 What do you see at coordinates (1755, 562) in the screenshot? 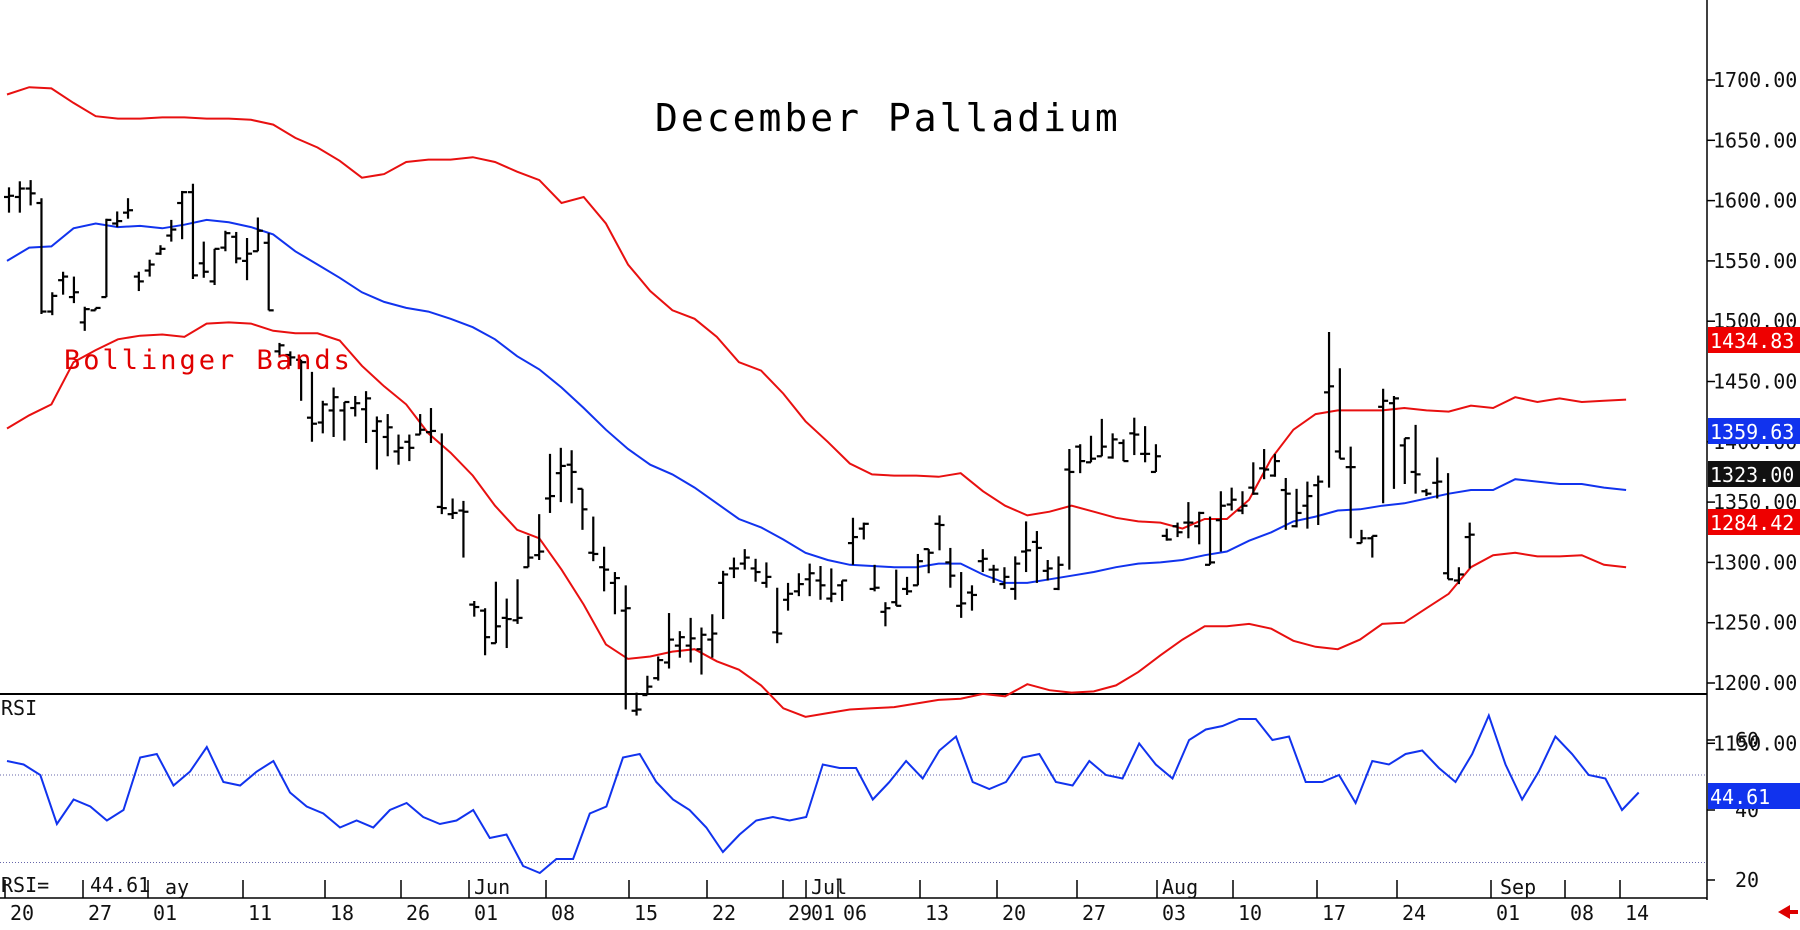
I see `price-tick-label: 1300.00` at bounding box center [1755, 562].